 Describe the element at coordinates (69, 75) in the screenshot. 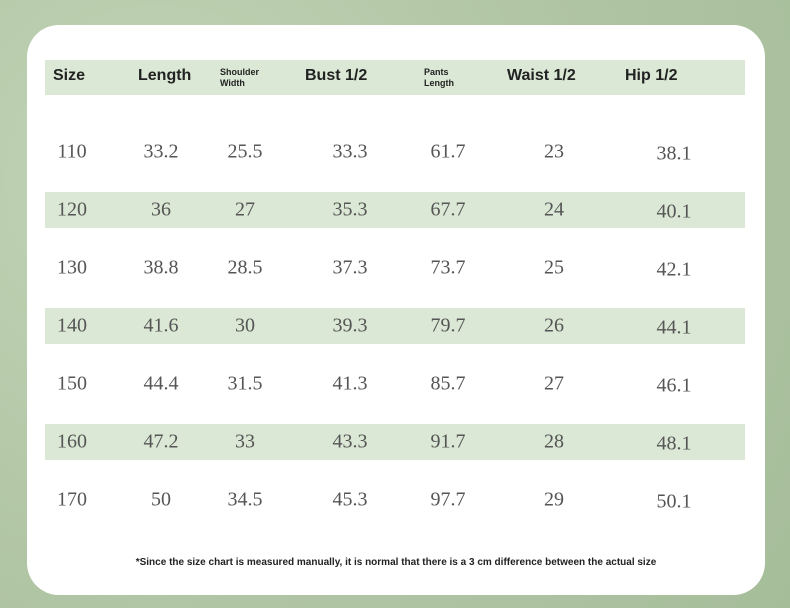

I see `column-header: Size` at that location.